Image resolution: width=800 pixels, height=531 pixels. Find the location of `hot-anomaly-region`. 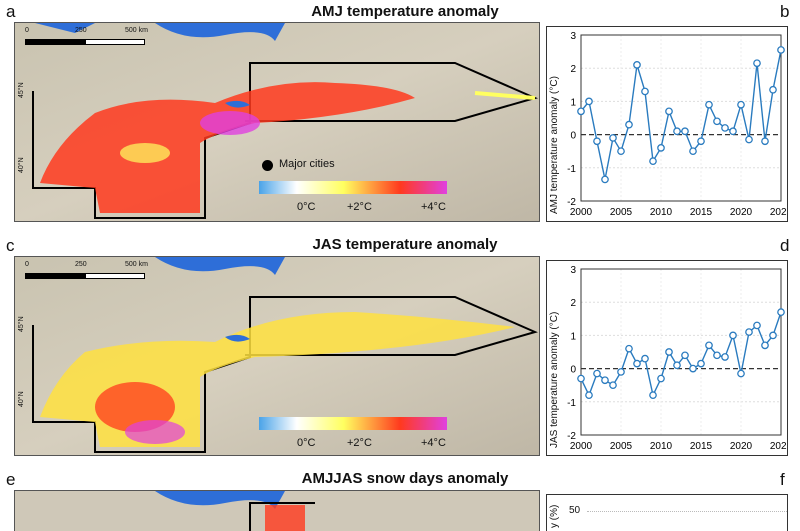

hot-anomaly-region is located at coordinates (230, 123).